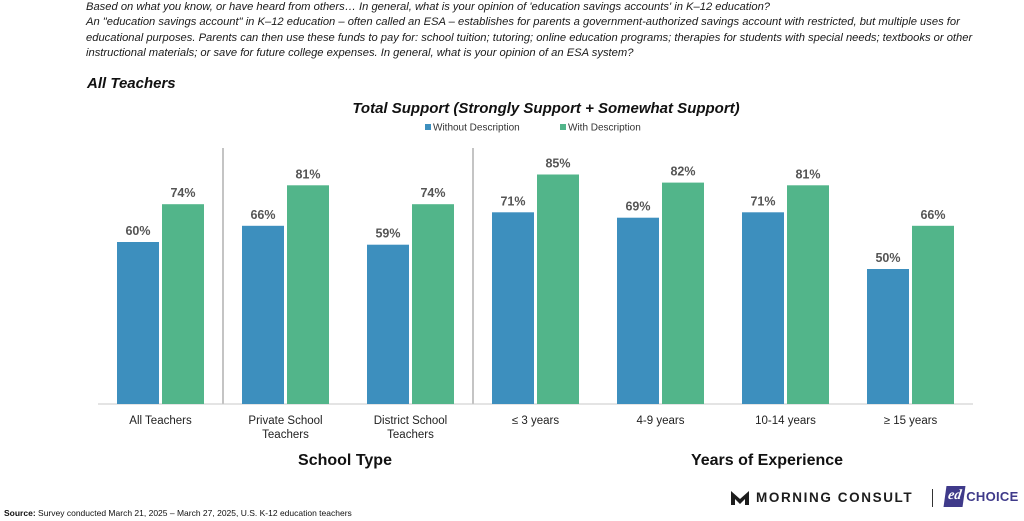 This screenshot has width=1024, height=521. I want to click on category-label-4-1: ≤ 3 years, so click(535, 421).